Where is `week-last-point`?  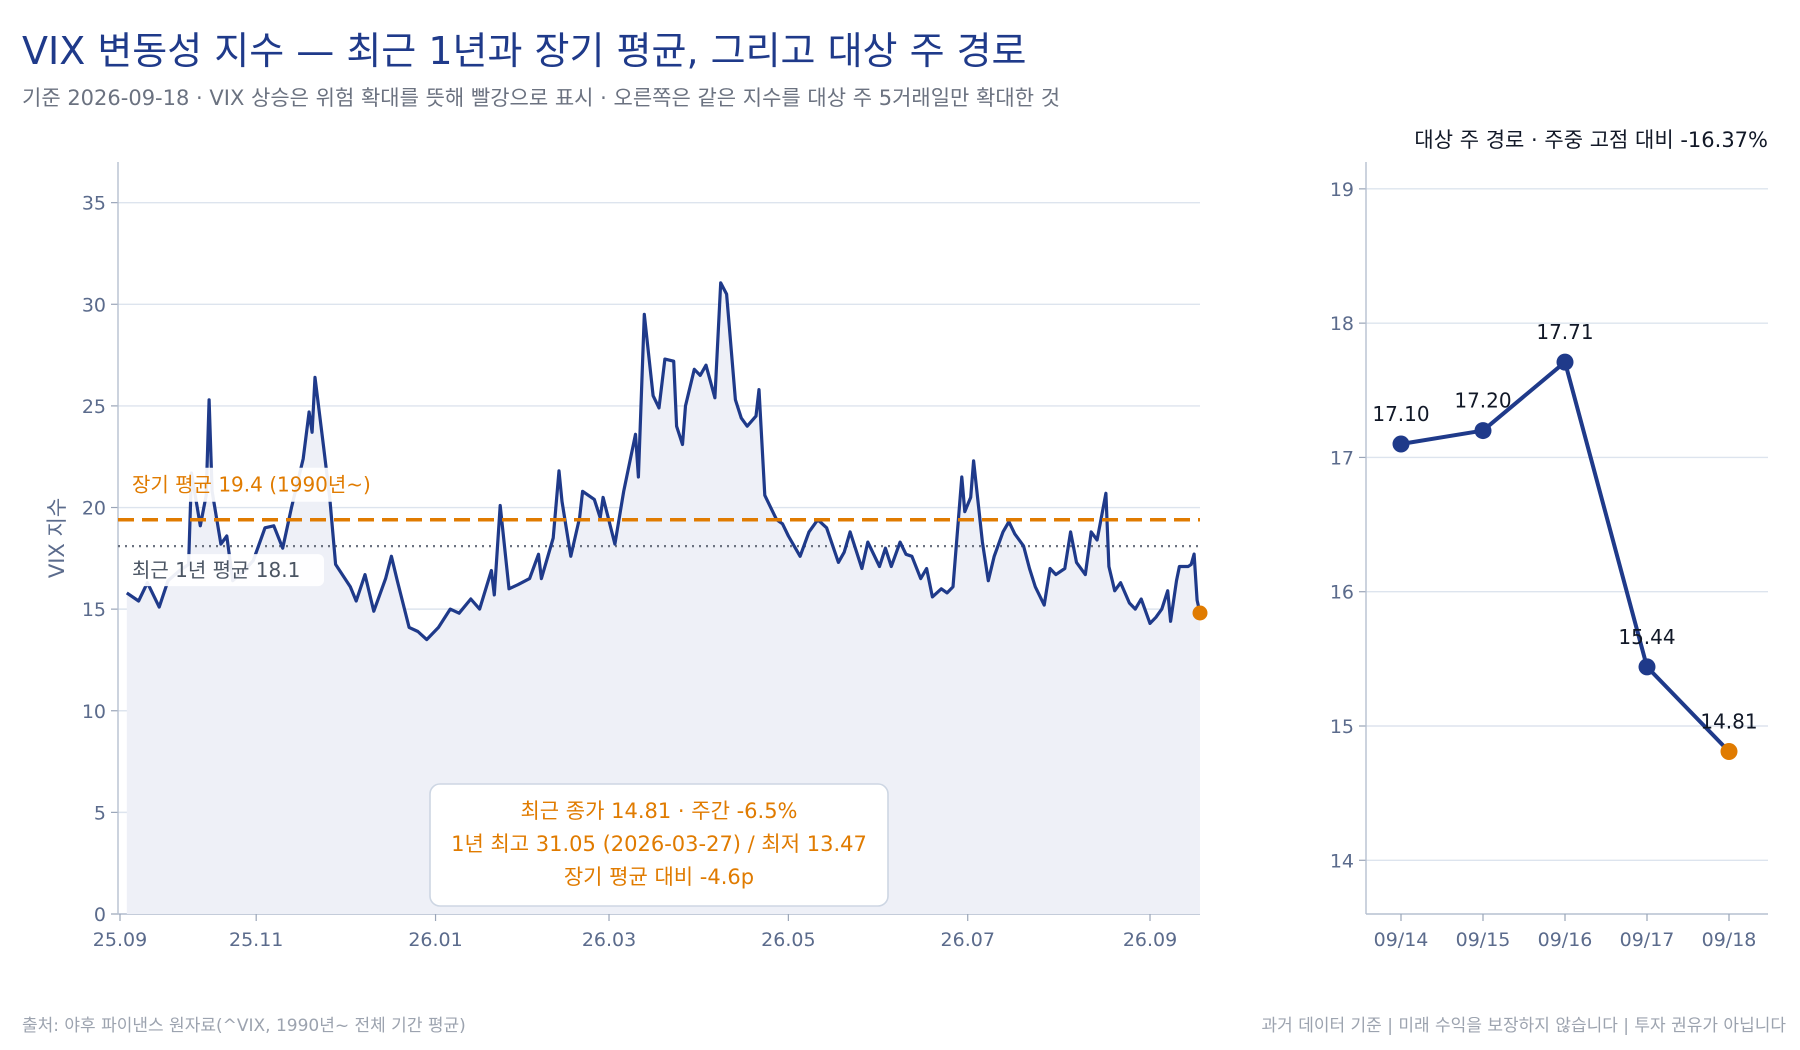
week-last-point is located at coordinates (1729, 752).